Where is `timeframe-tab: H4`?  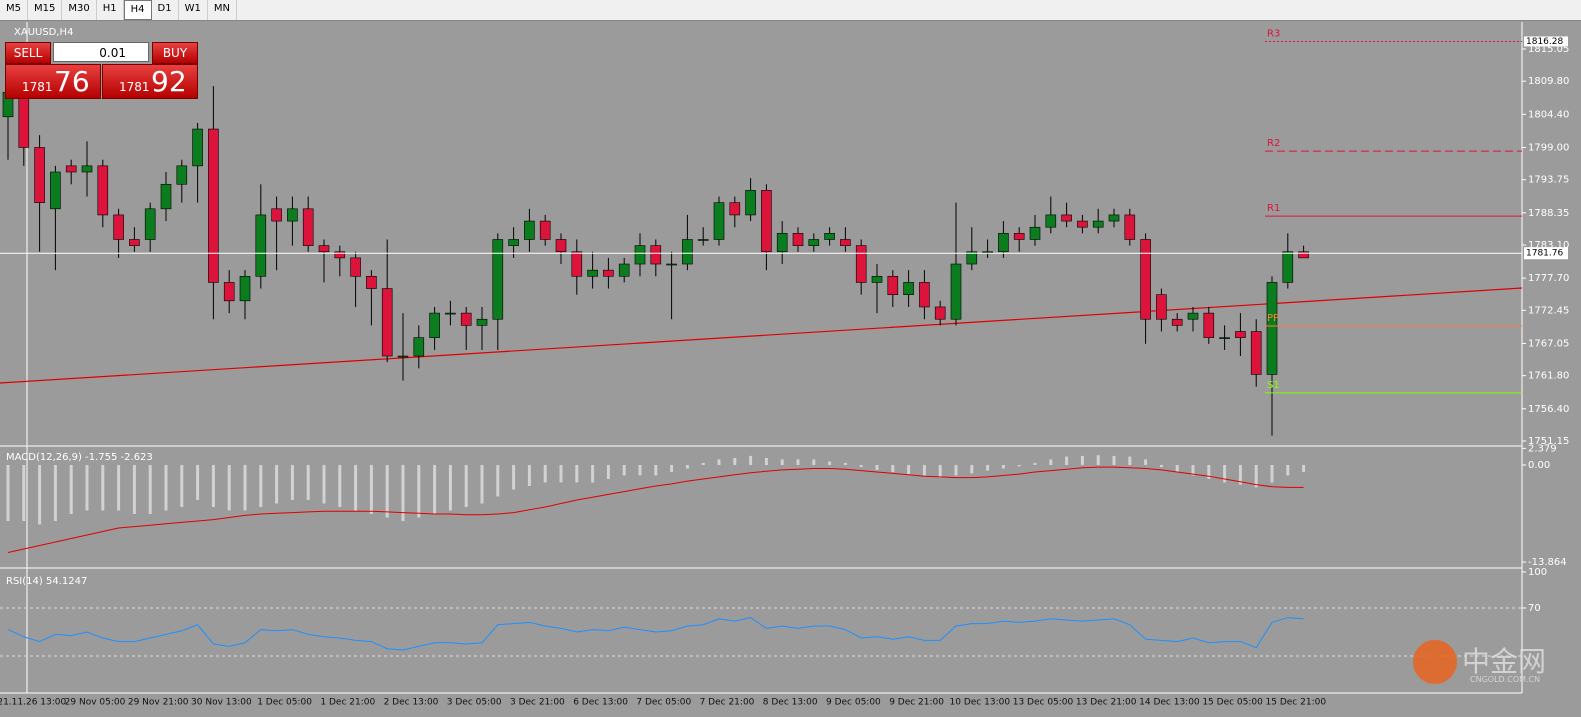
timeframe-tab: H4 is located at coordinates (137, 10).